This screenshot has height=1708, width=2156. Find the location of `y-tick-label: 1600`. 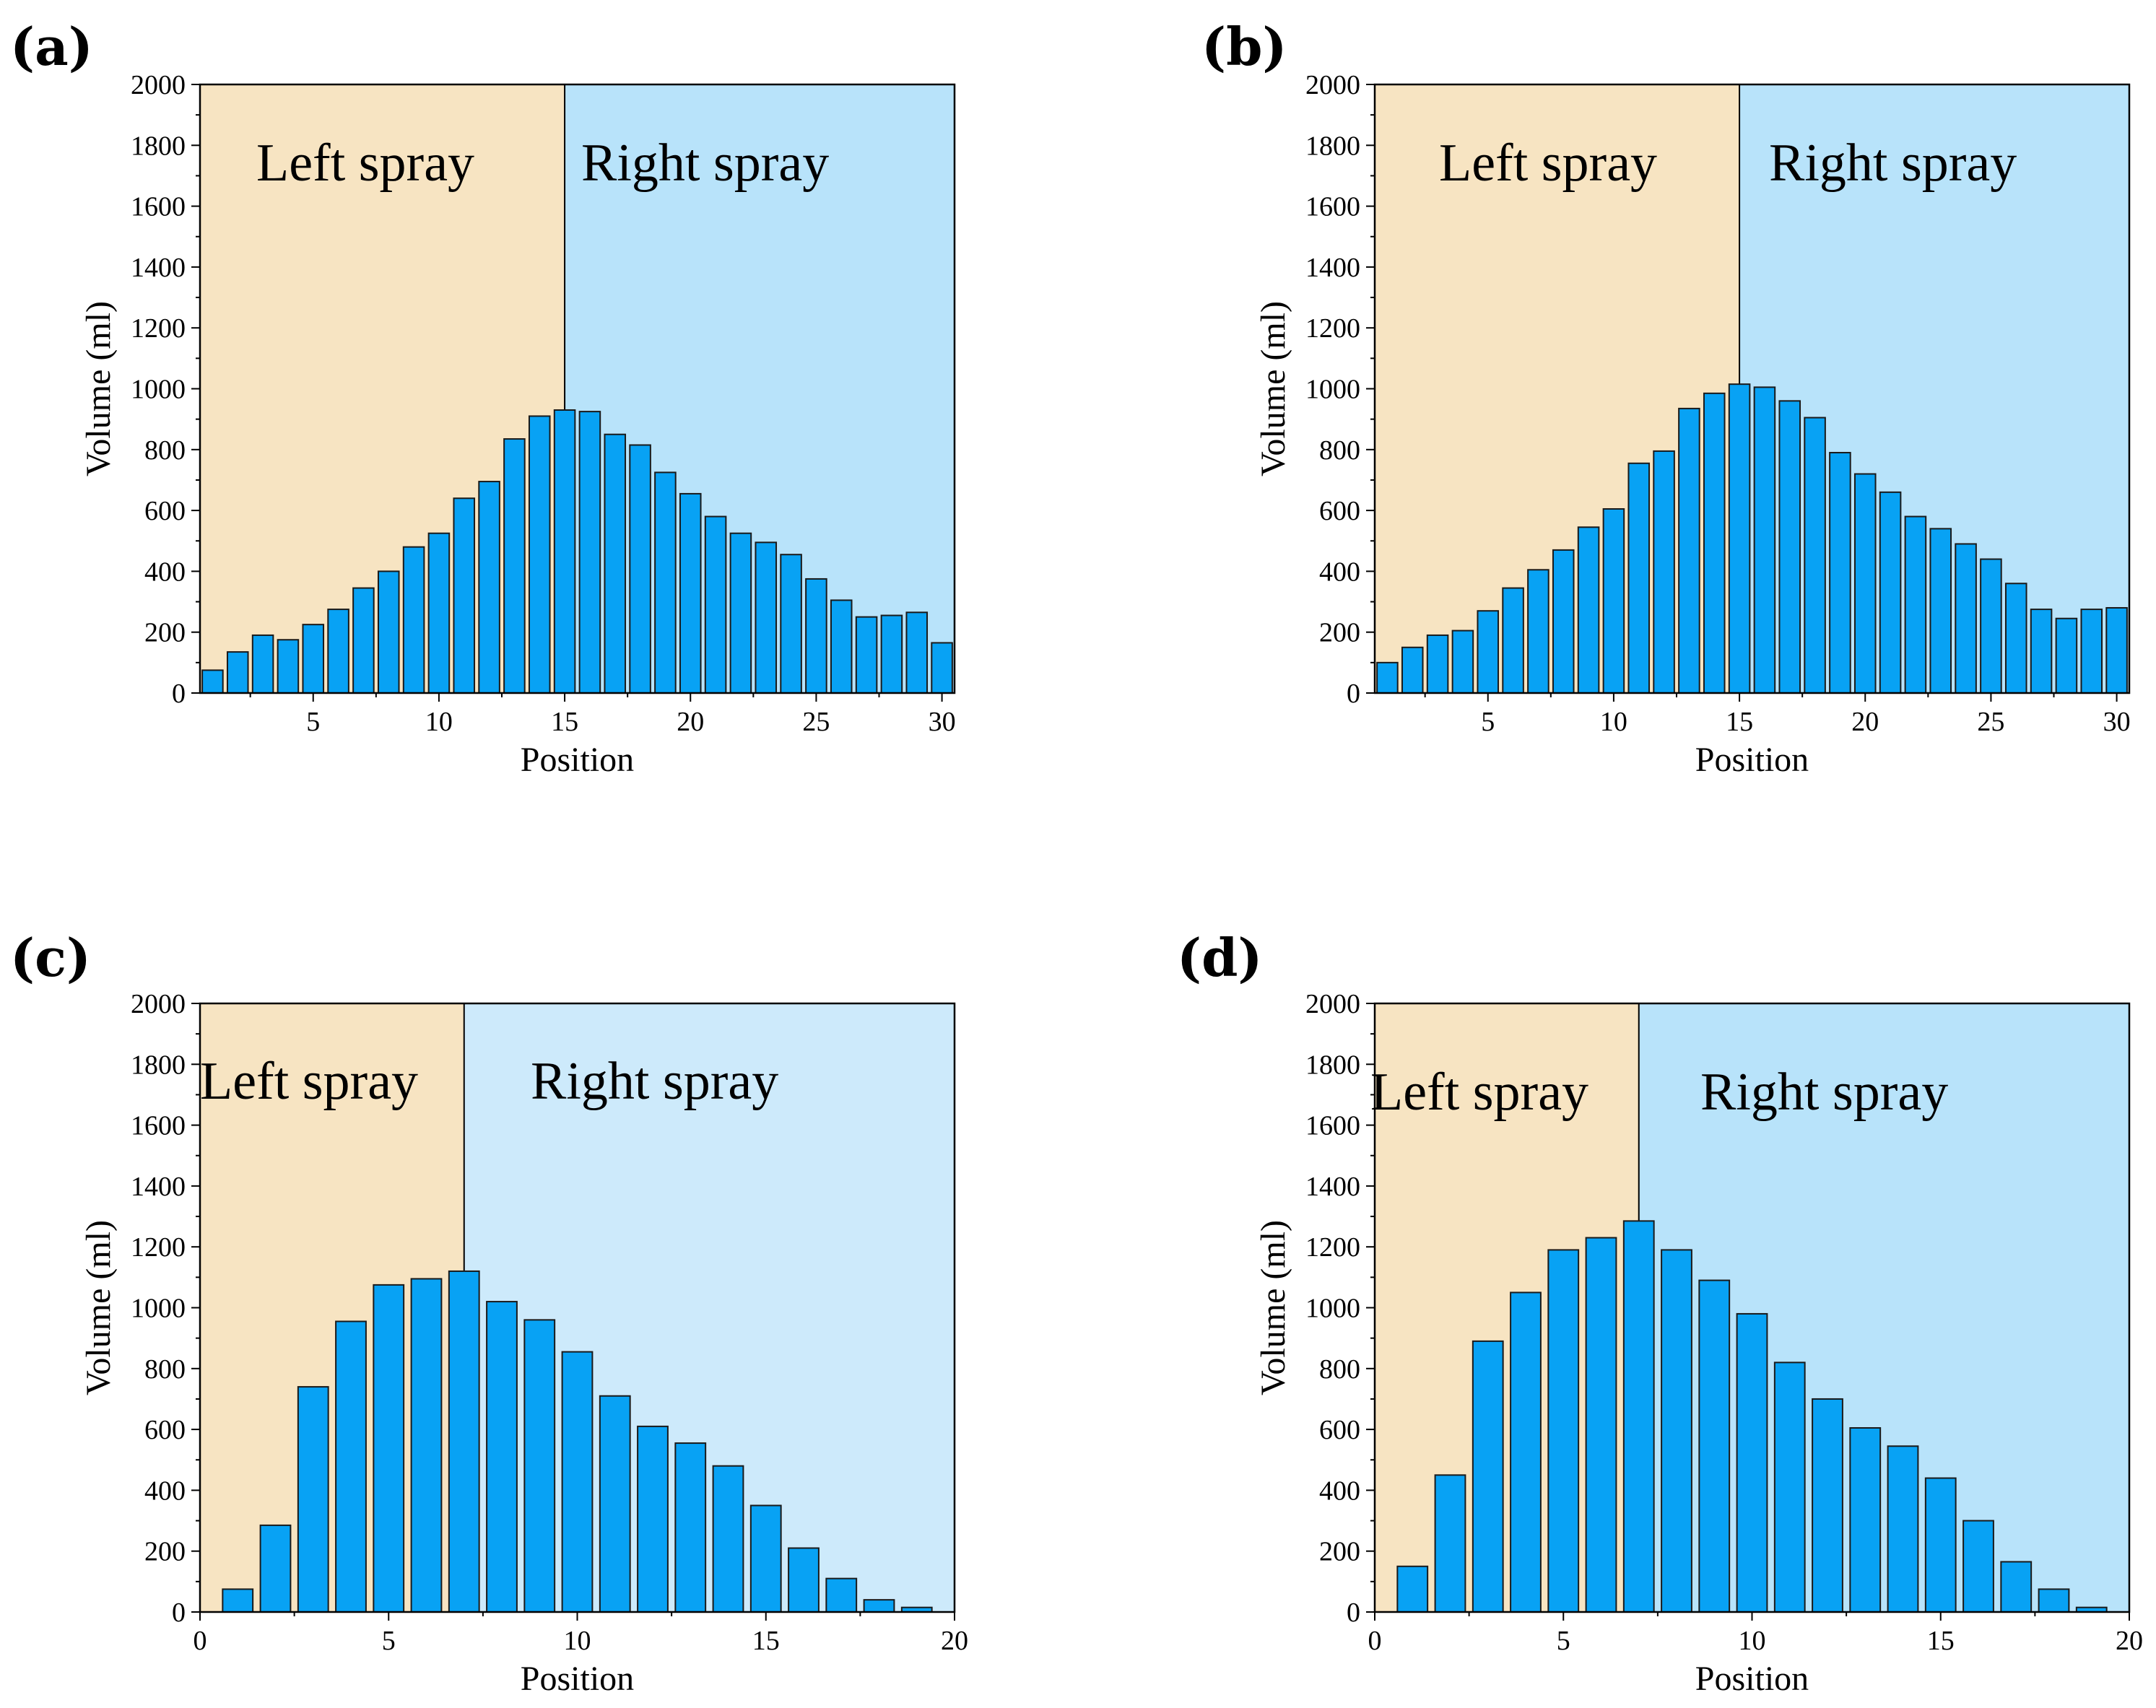

y-tick-label: 1600 is located at coordinates (158, 207).